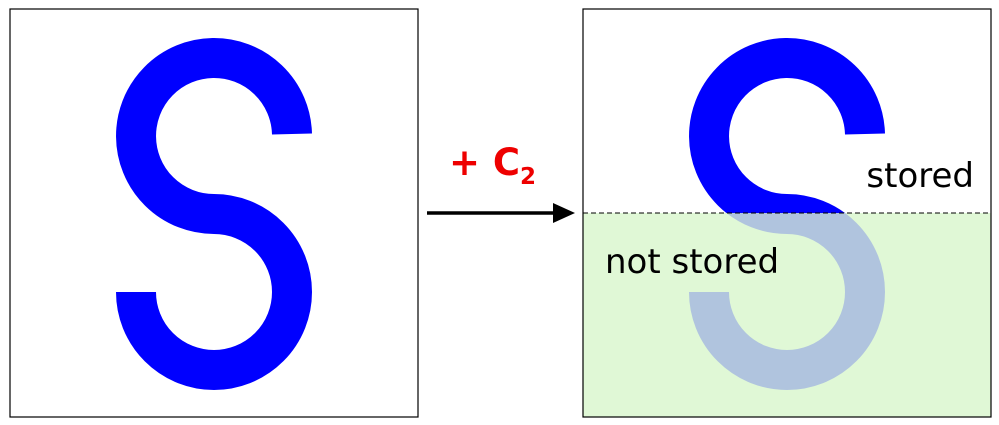  I want to click on operation-label: + C2, so click(492, 165).